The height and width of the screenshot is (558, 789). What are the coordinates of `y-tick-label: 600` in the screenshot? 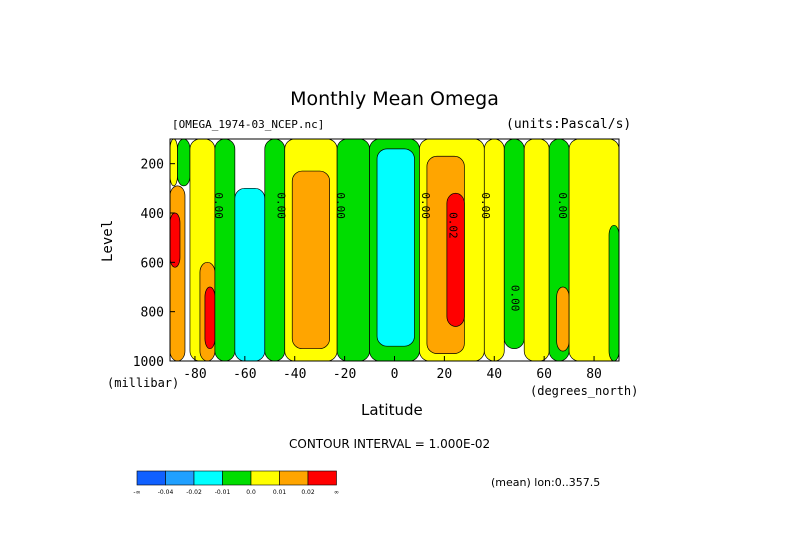 It's located at (152, 263).